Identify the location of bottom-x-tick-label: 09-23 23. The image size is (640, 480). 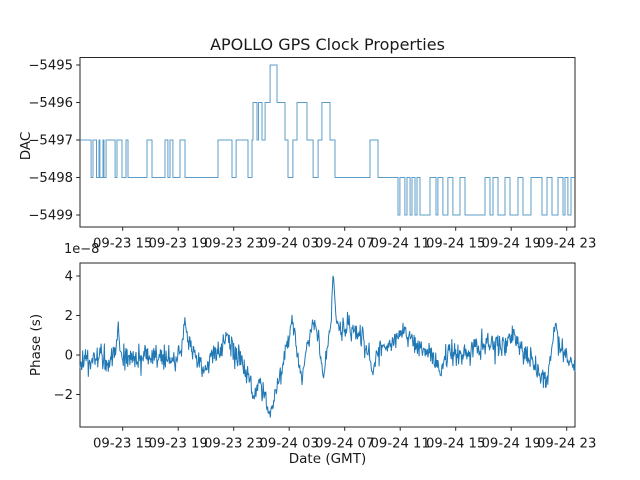
(233, 444).